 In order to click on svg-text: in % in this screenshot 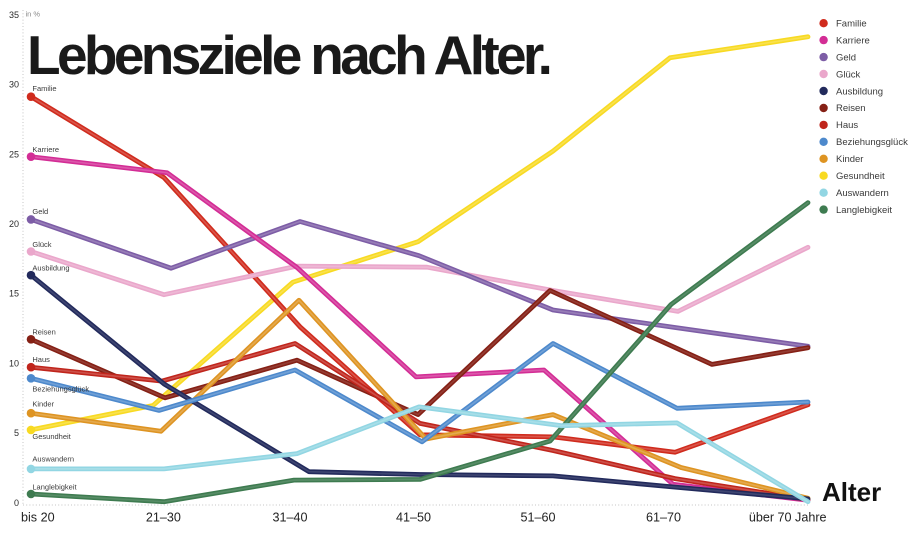, I will do `click(33, 13)`.